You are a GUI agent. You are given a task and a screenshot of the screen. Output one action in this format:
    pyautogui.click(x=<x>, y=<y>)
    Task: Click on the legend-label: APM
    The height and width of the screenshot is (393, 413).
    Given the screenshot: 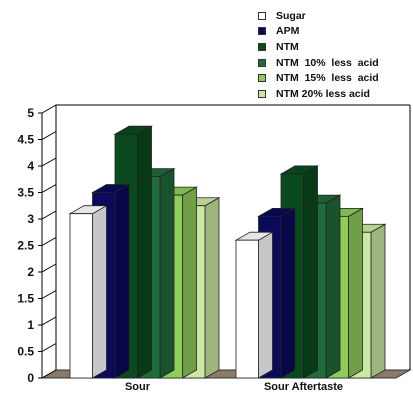 What is the action you would take?
    pyautogui.click(x=288, y=31)
    